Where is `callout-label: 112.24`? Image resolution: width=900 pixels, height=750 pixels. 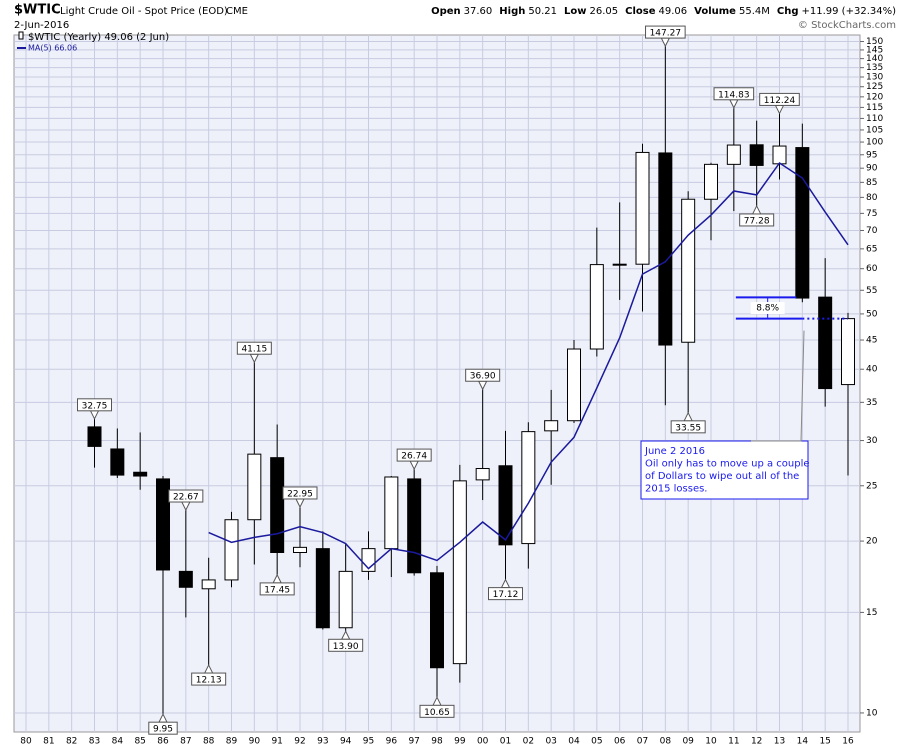
callout-label: 112.24 is located at coordinates (780, 101).